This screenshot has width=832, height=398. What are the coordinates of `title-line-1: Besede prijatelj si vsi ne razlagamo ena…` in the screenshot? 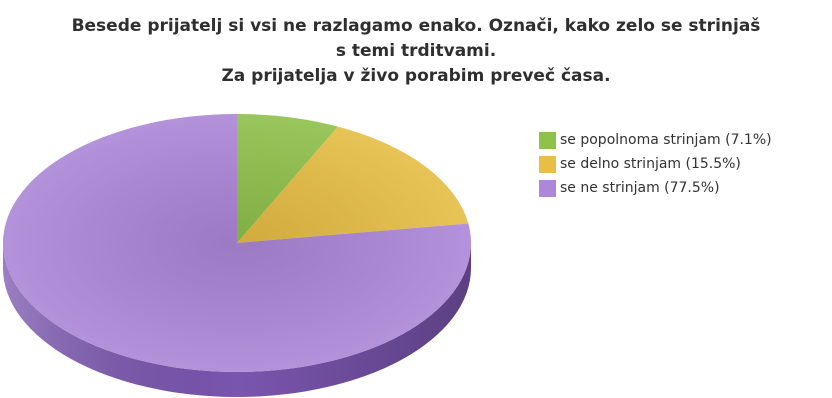 It's located at (416, 26).